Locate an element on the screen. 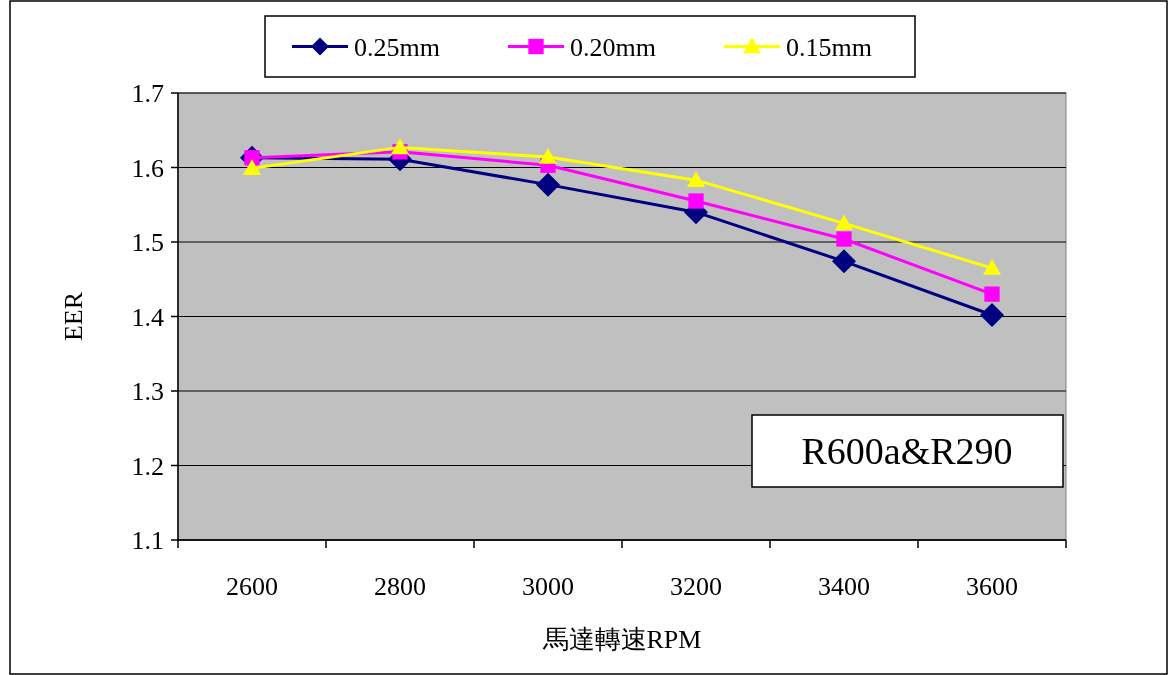 This screenshot has height=675, width=1170. y-tick-label: 1.4 is located at coordinates (147, 317).